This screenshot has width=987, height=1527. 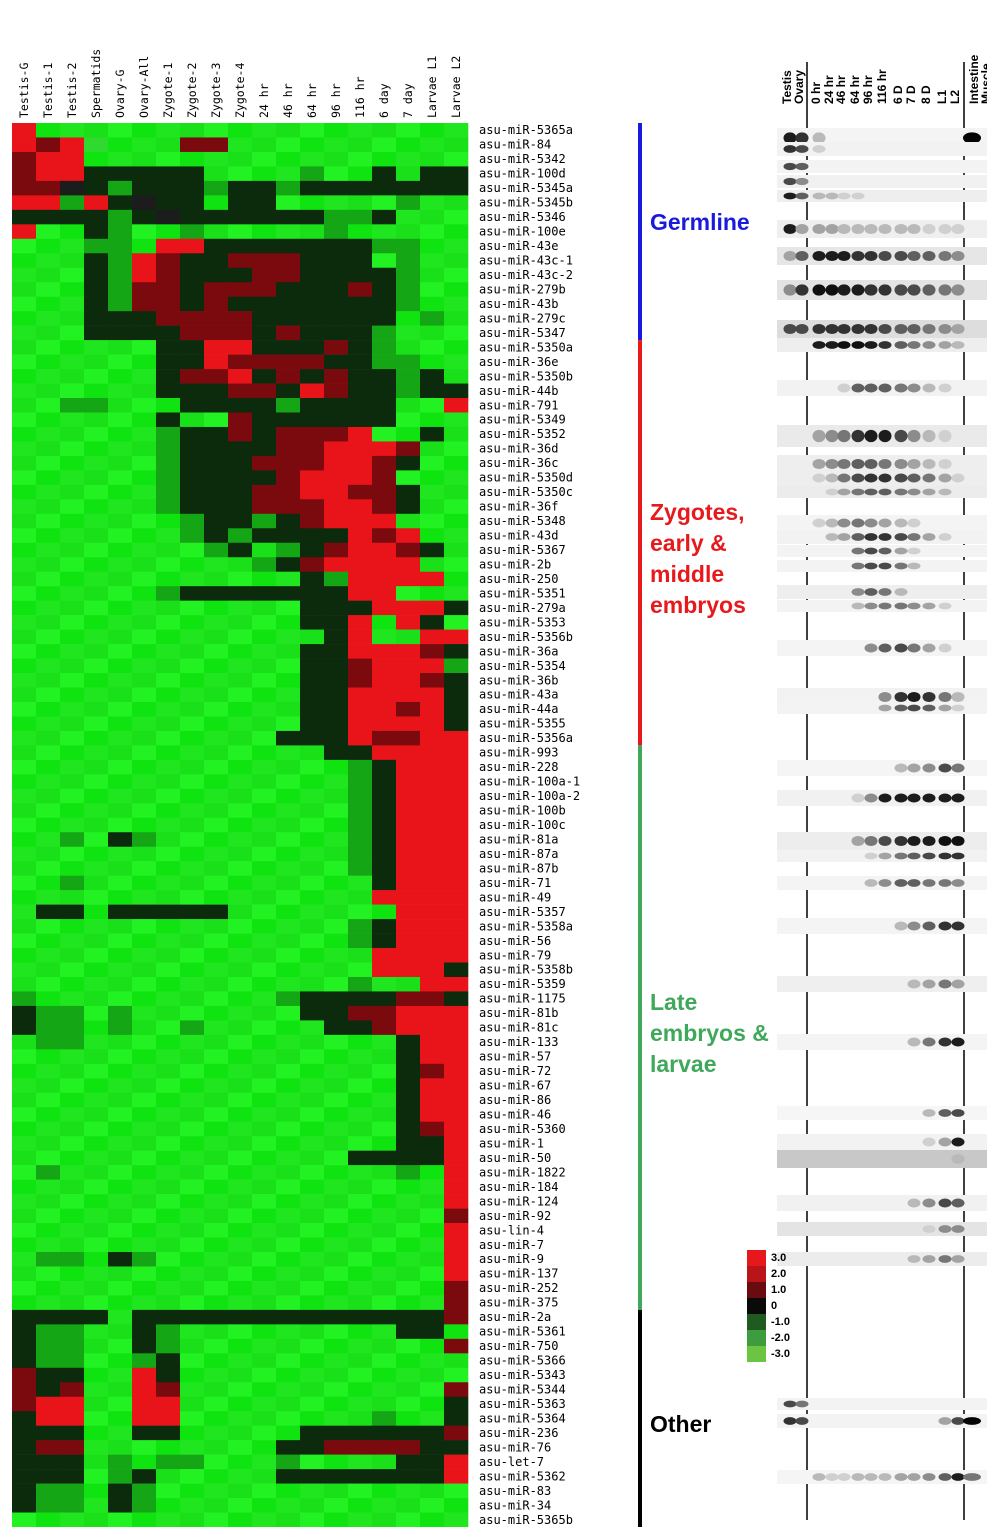 I want to click on column-label: Zygote-2, so click(x=192, y=90).